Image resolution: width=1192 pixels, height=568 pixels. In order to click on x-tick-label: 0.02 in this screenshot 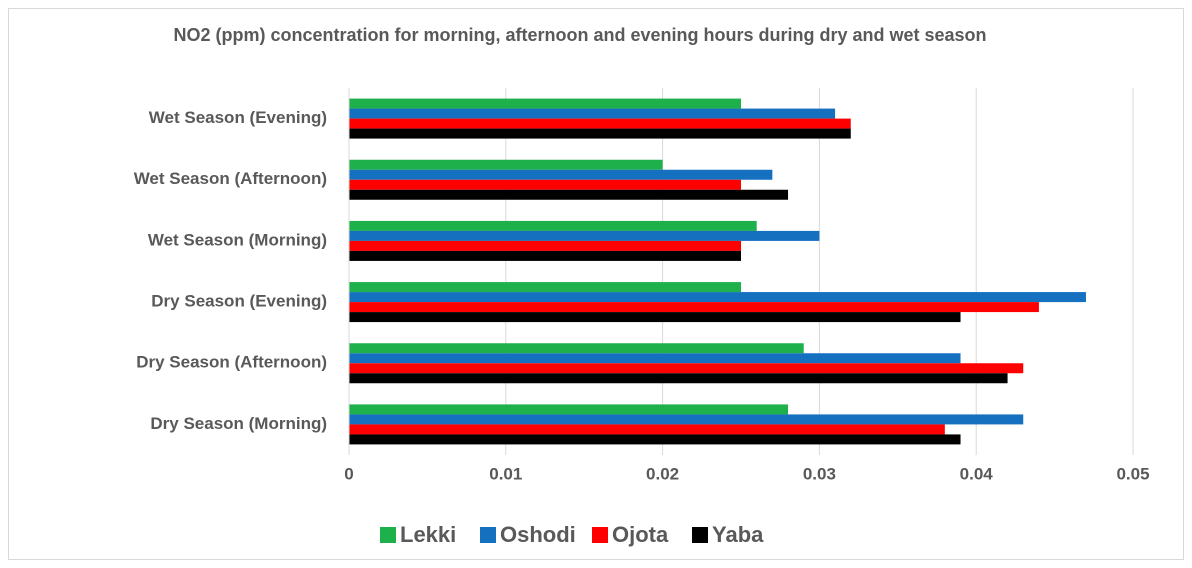, I will do `click(662, 473)`.